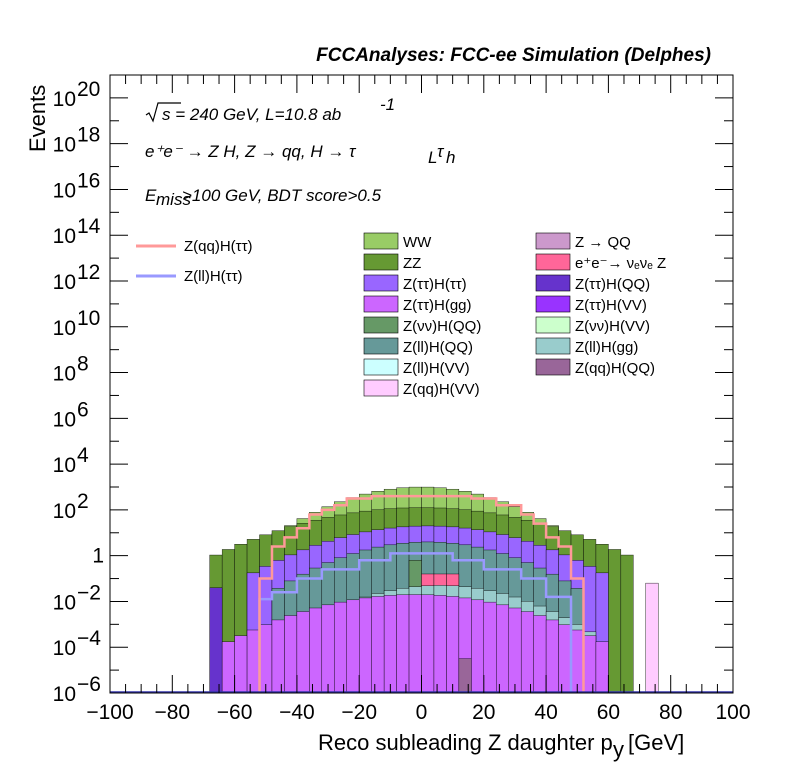 The image size is (796, 772). I want to click on y-tick-label-exponent: −6, so click(89, 684).